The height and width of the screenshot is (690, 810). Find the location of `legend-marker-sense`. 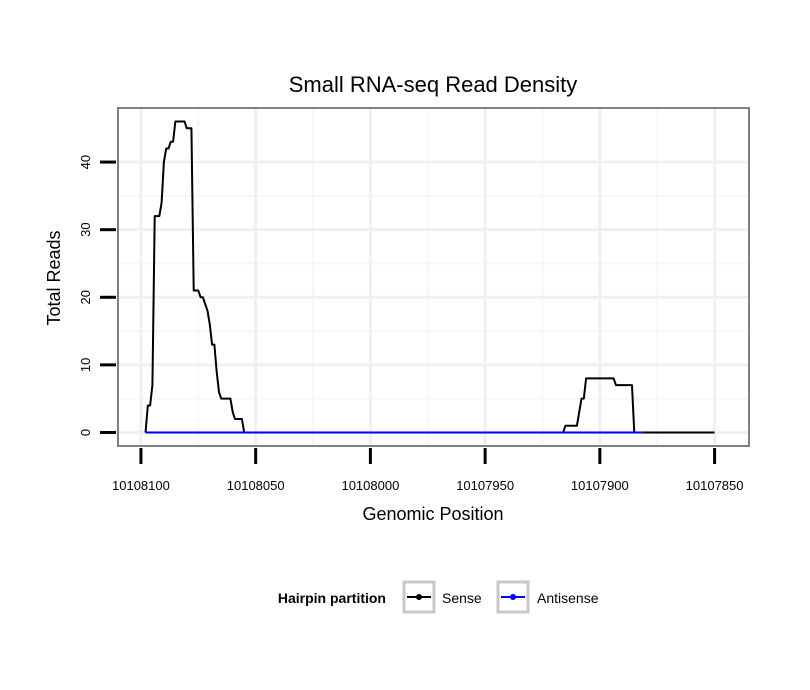

legend-marker-sense is located at coordinates (419, 597).